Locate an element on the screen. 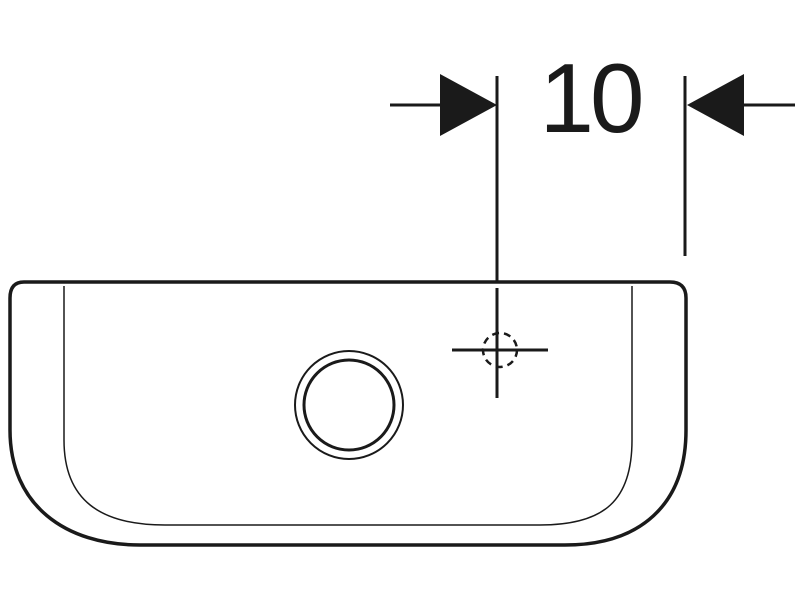  crosshair-dashed-circle-icon is located at coordinates (500, 350).